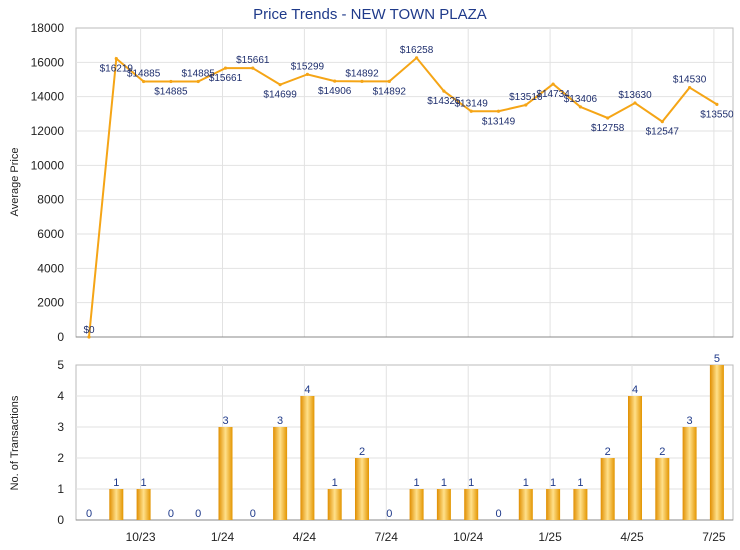 The height and width of the screenshot is (550, 740). I want to click on price-y-tick: 14000, so click(48, 97).